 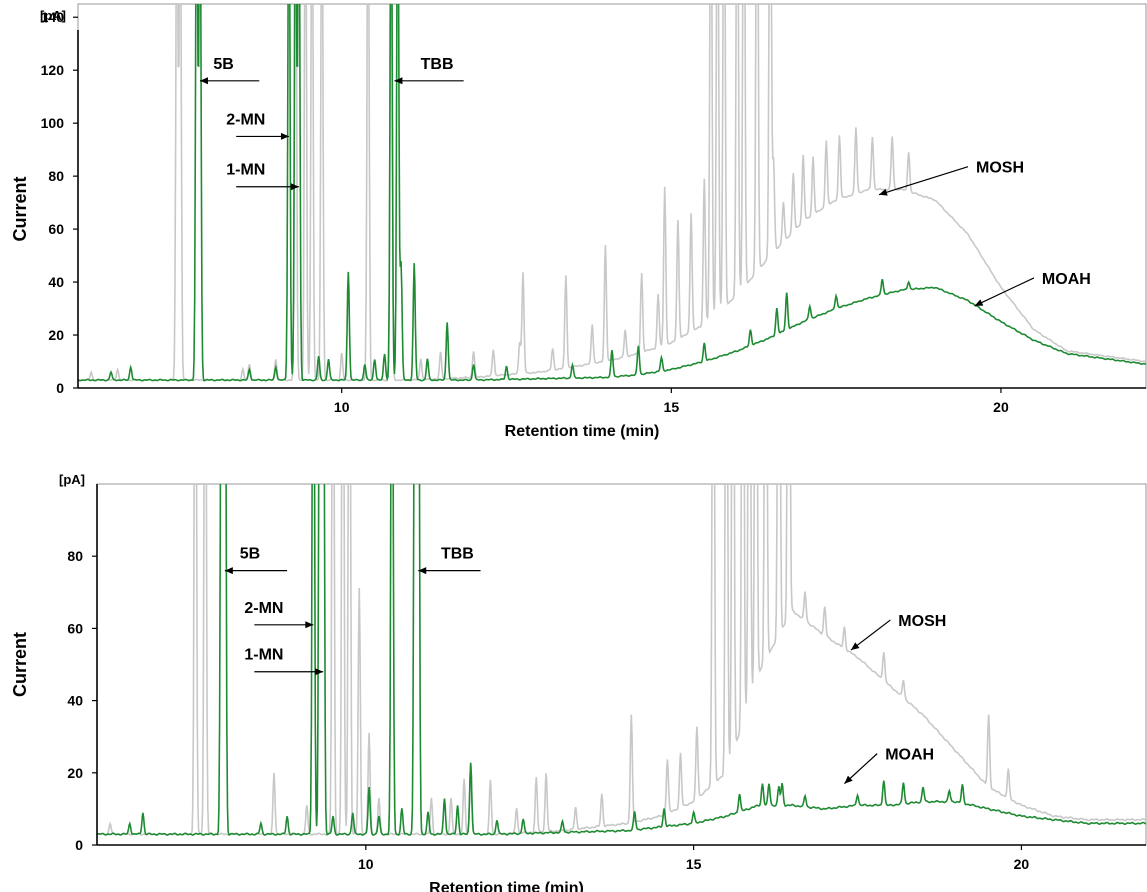 What do you see at coordinates (53, 123) in the screenshot?
I see `y-tick-label: 100` at bounding box center [53, 123].